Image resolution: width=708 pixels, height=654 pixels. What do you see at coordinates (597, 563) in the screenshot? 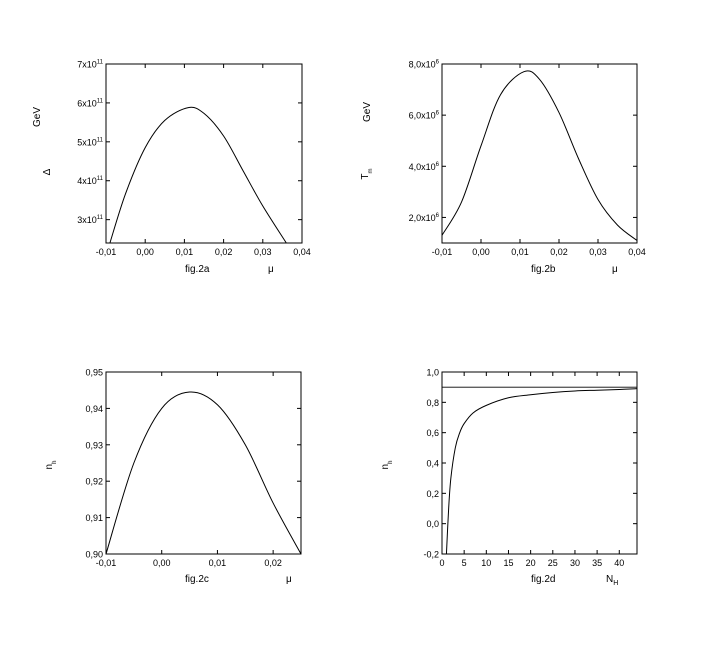
I see `x-tick-label: 35` at bounding box center [597, 563].